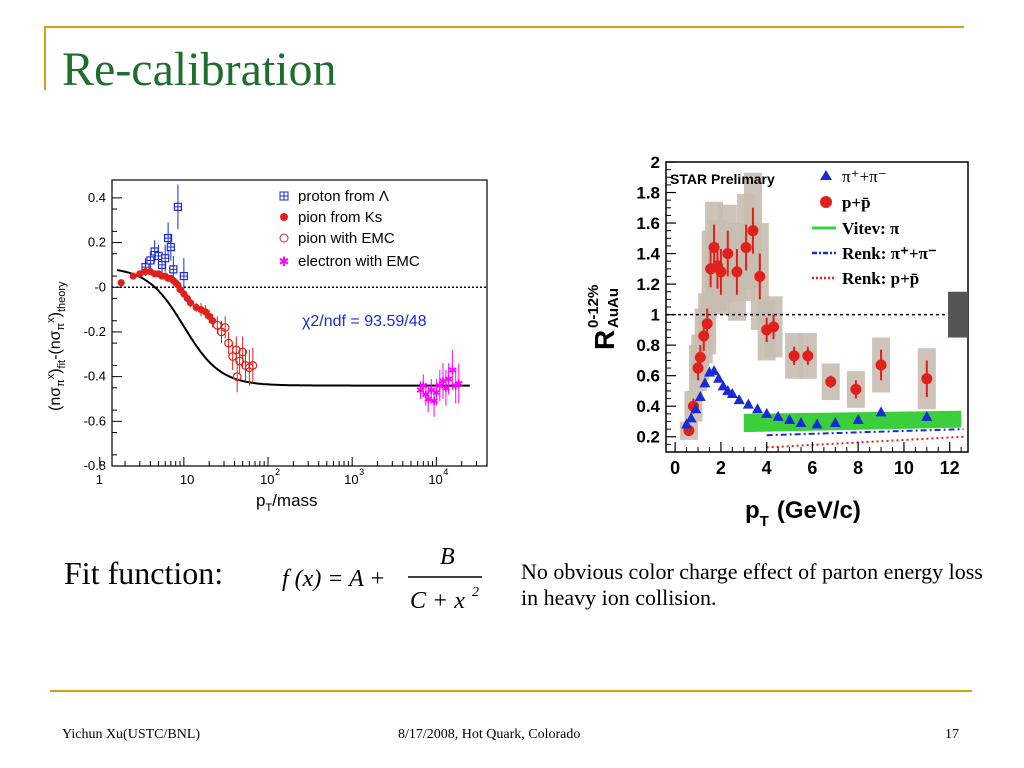 The image size is (1024, 768). What do you see at coordinates (675, 468) in the screenshot?
I see `x-tick-label: 0` at bounding box center [675, 468].